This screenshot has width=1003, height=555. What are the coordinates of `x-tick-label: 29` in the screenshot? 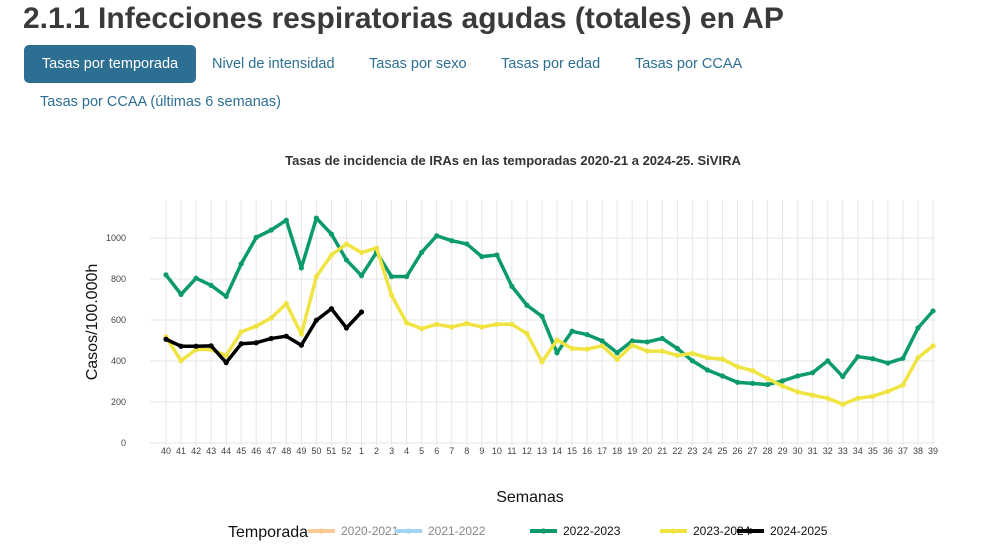 It's located at (783, 451).